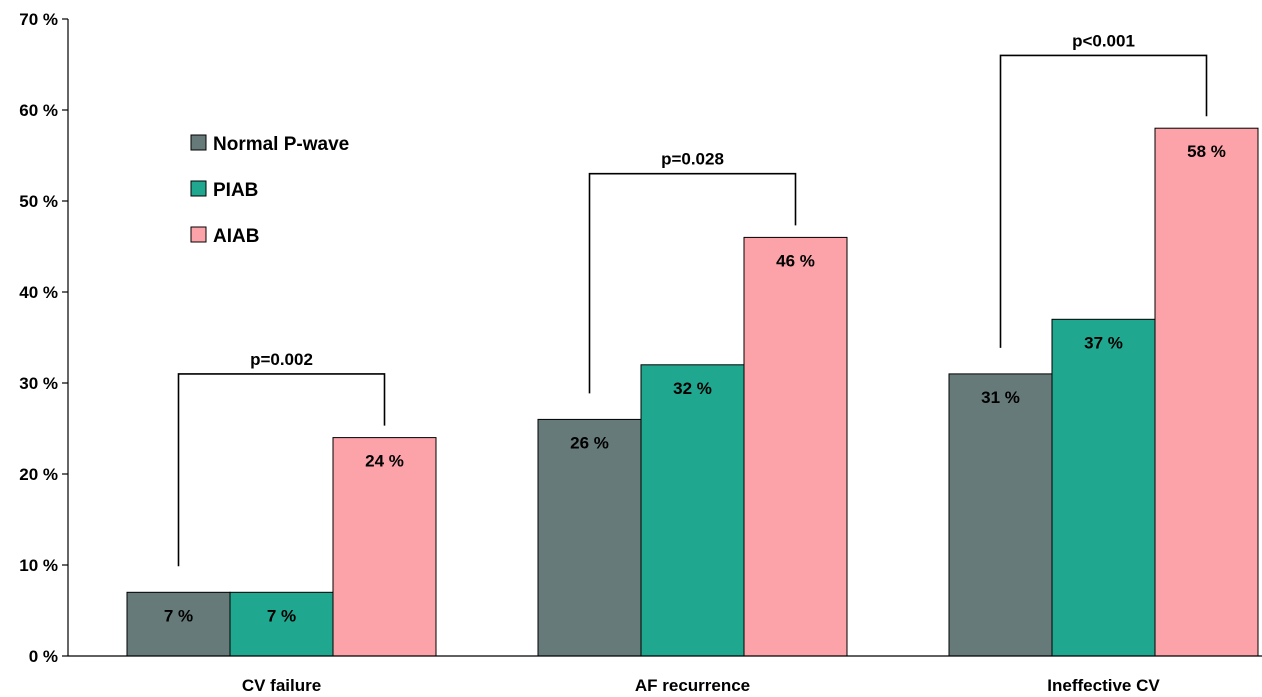 This screenshot has height=697, width=1262. Describe the element at coordinates (589, 442) in the screenshot. I see `data-label-normal-p-wave-af-recurrence: 26 %` at that location.